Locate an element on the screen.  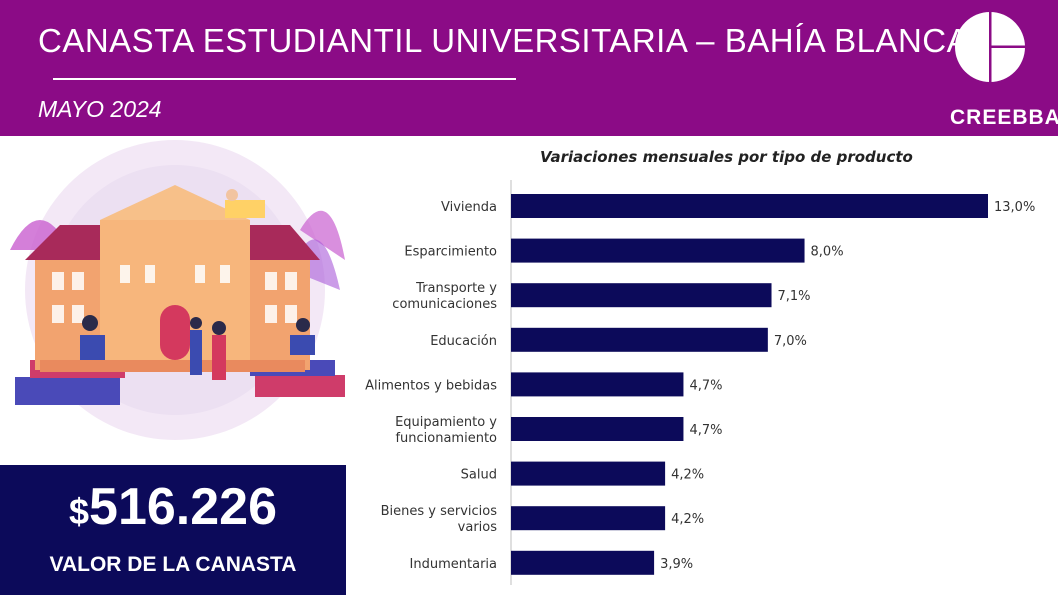
category-label: Indumentaria is located at coordinates (453, 564).